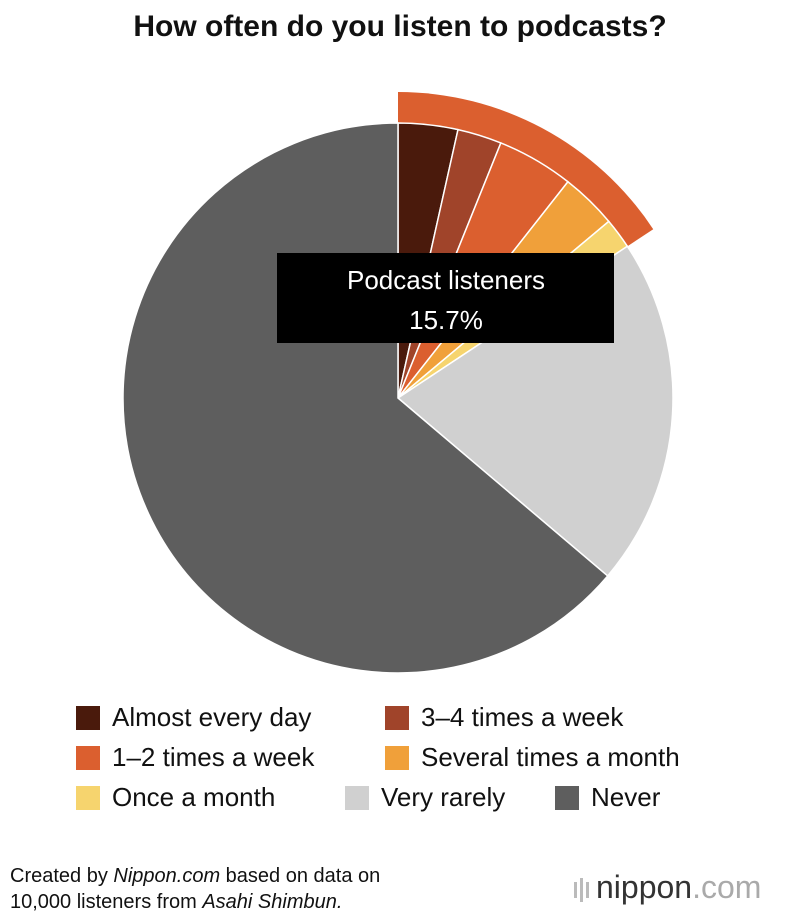 Image resolution: width=800 pixels, height=920 pixels. Describe the element at coordinates (726, 887) in the screenshot. I see `logo-text: .com` at that location.